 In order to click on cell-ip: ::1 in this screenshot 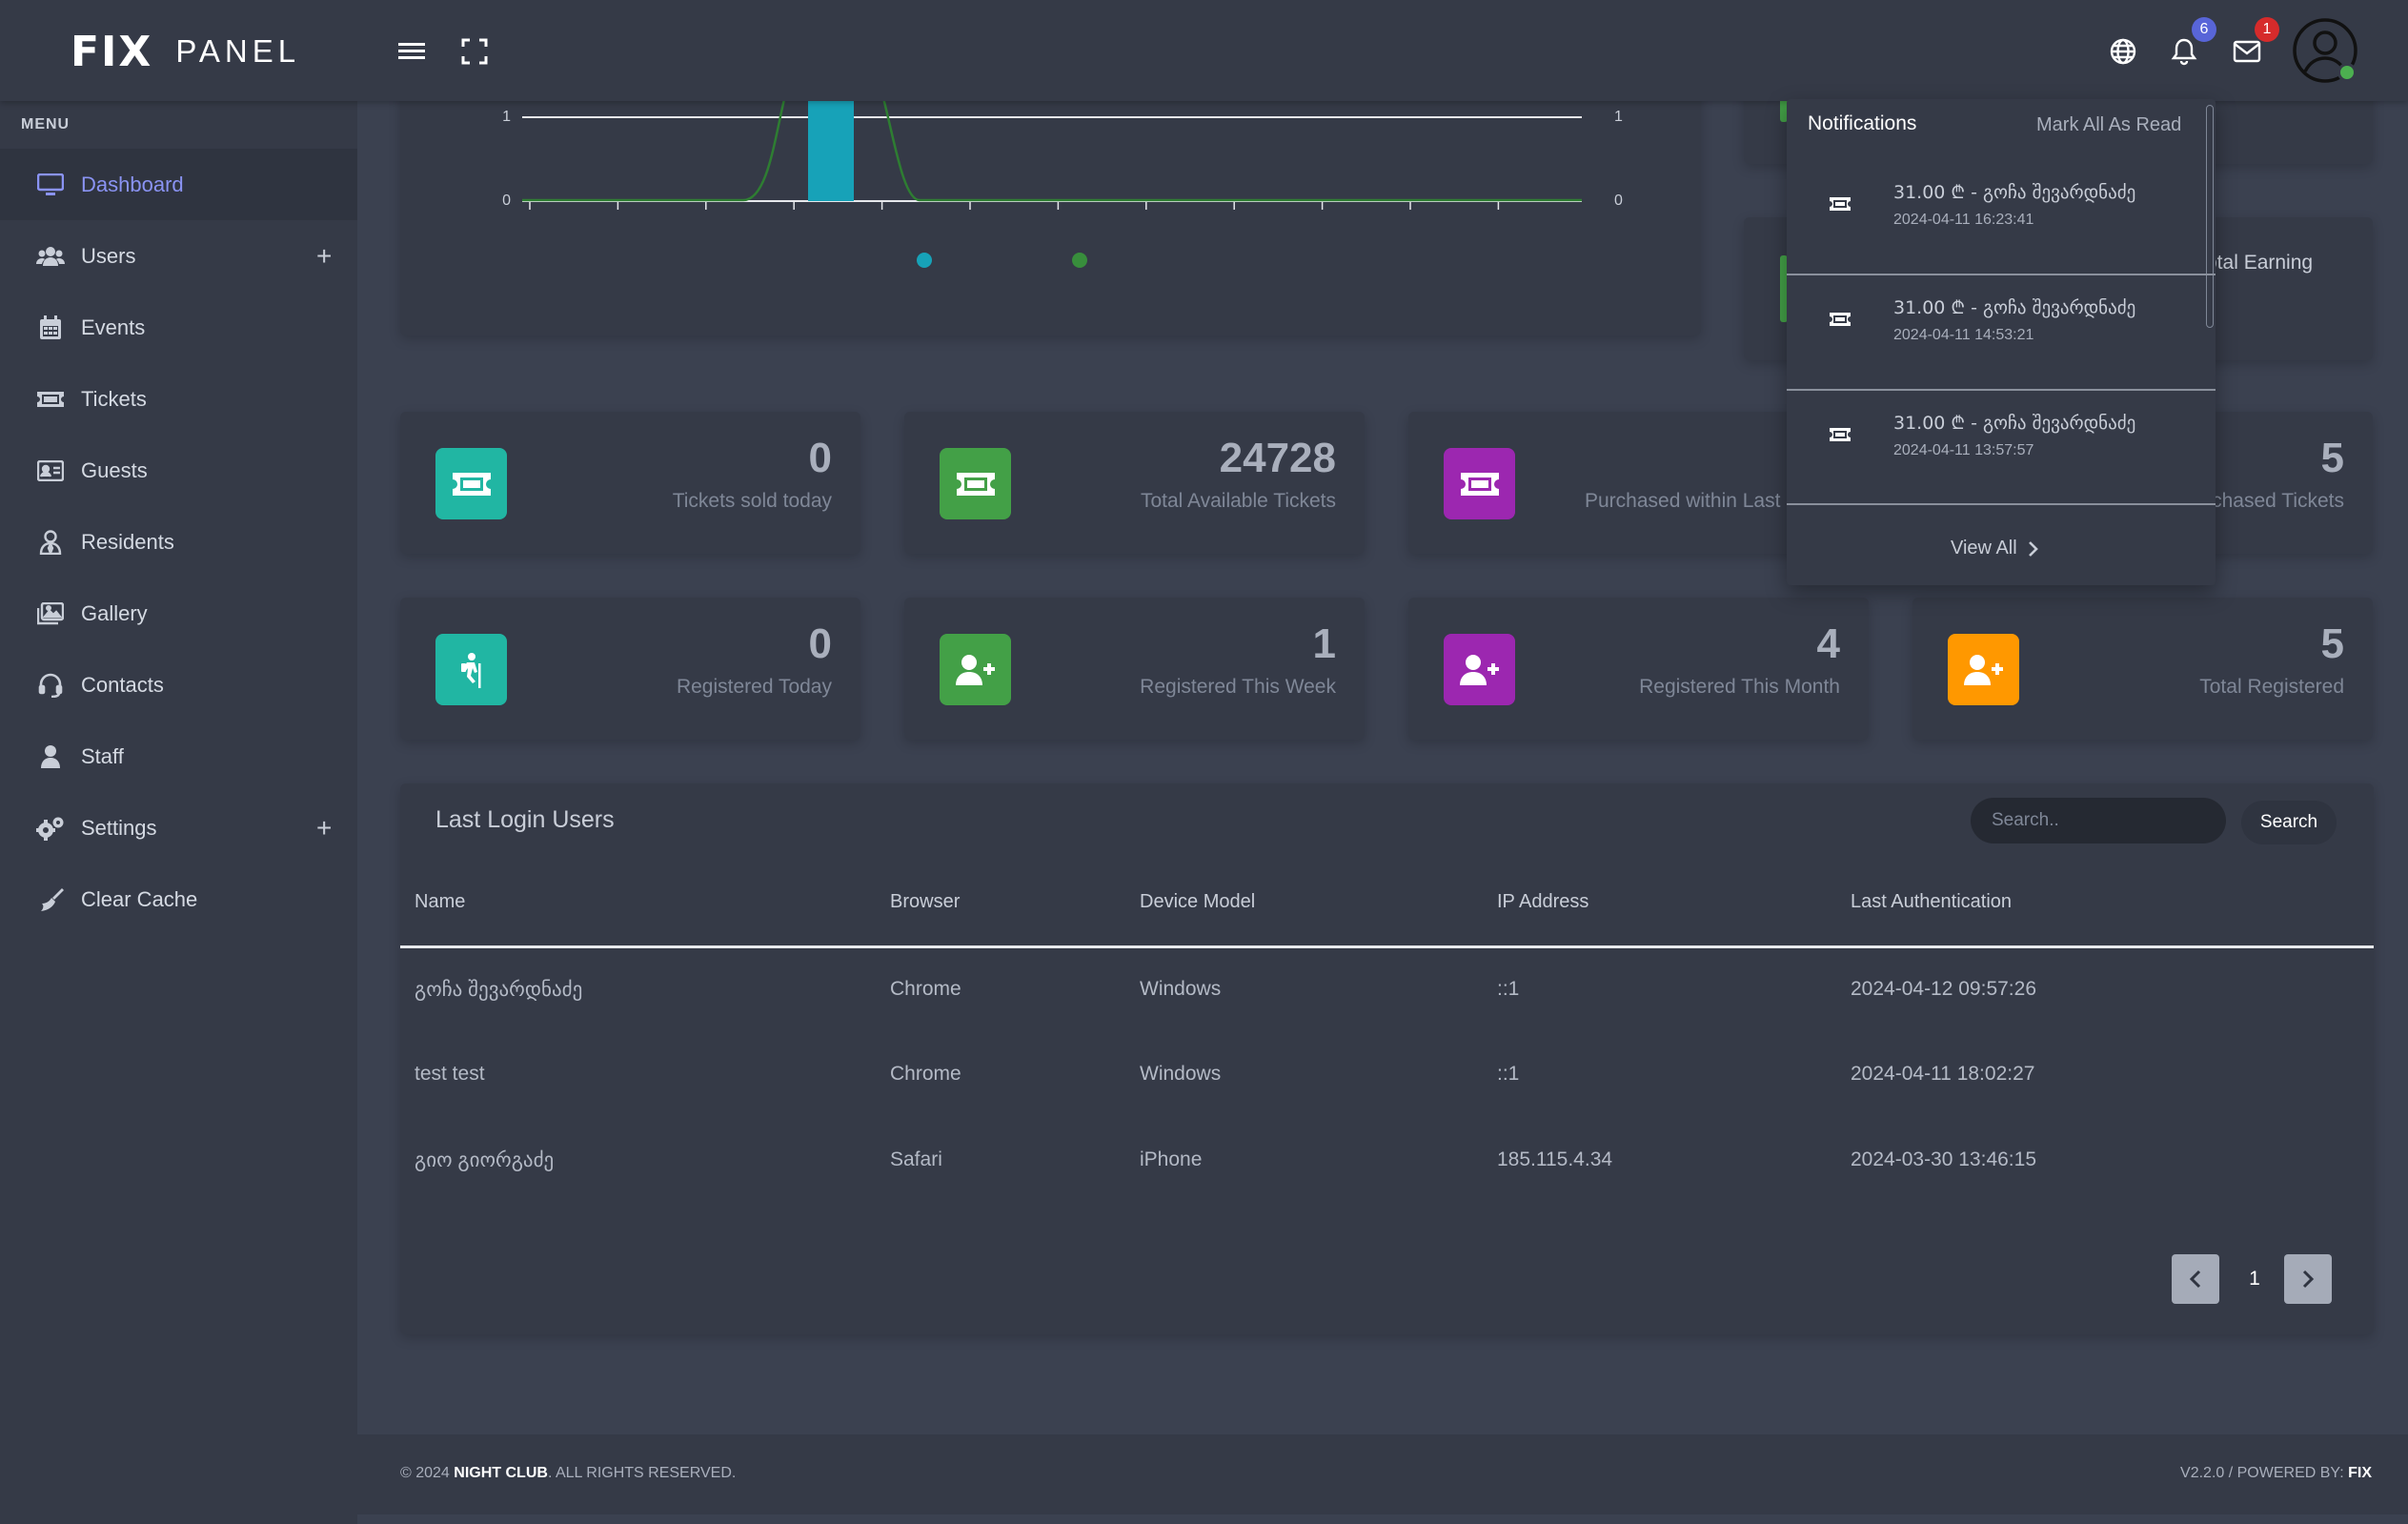, I will do `click(1508, 1074)`.